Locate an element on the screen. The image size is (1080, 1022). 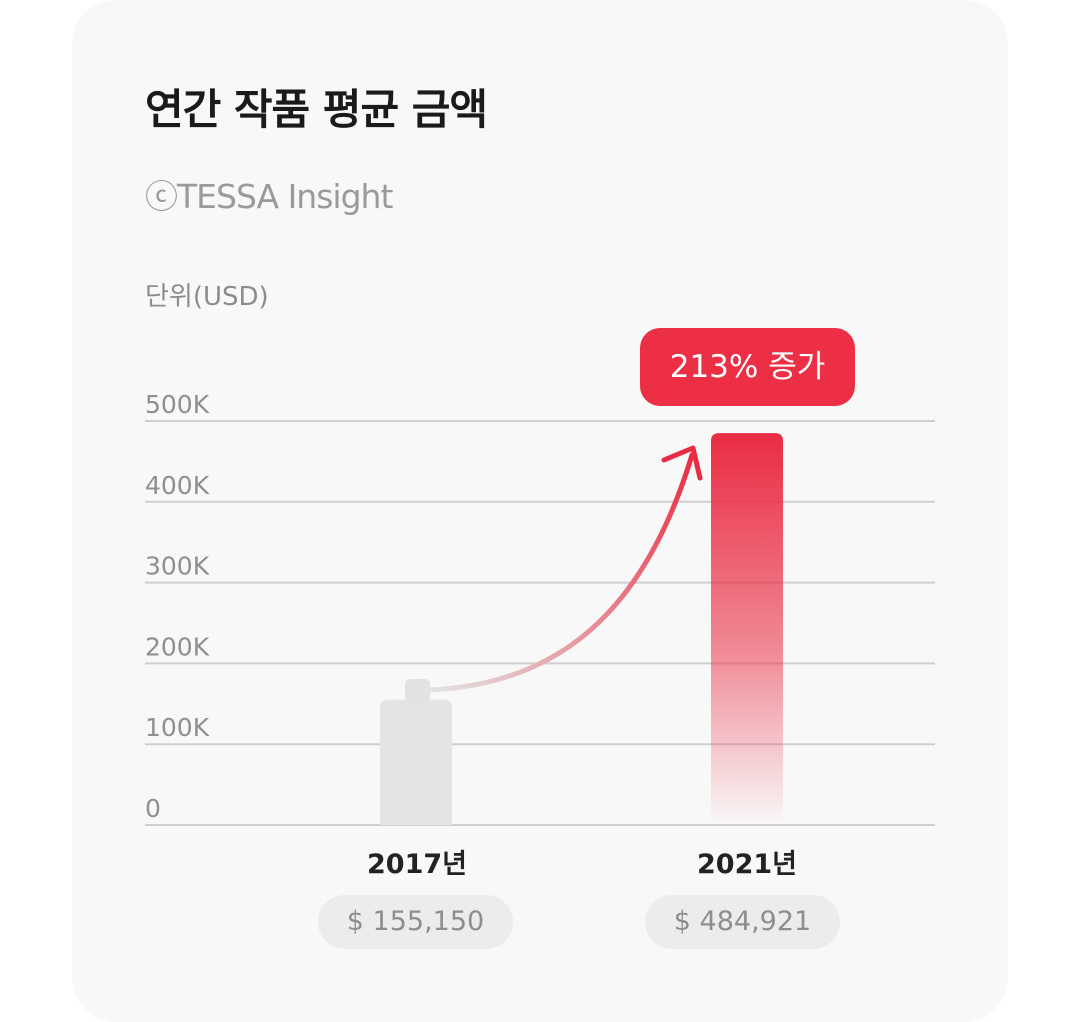
y-tick-label: 500K is located at coordinates (177, 404).